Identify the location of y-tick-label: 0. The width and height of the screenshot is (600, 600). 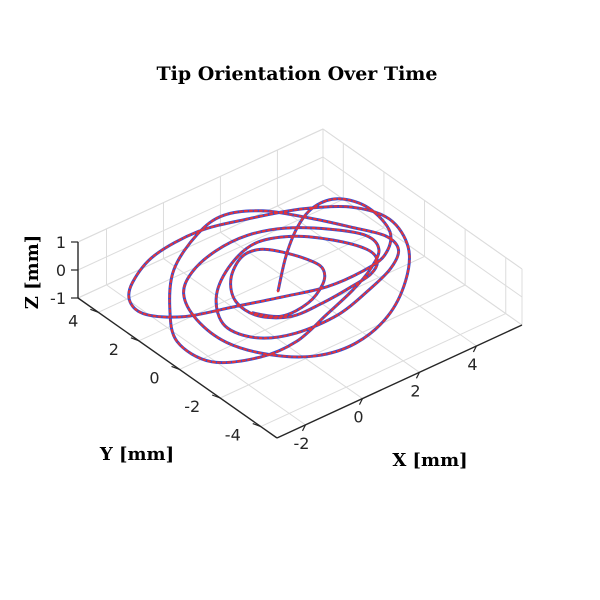
(154, 377).